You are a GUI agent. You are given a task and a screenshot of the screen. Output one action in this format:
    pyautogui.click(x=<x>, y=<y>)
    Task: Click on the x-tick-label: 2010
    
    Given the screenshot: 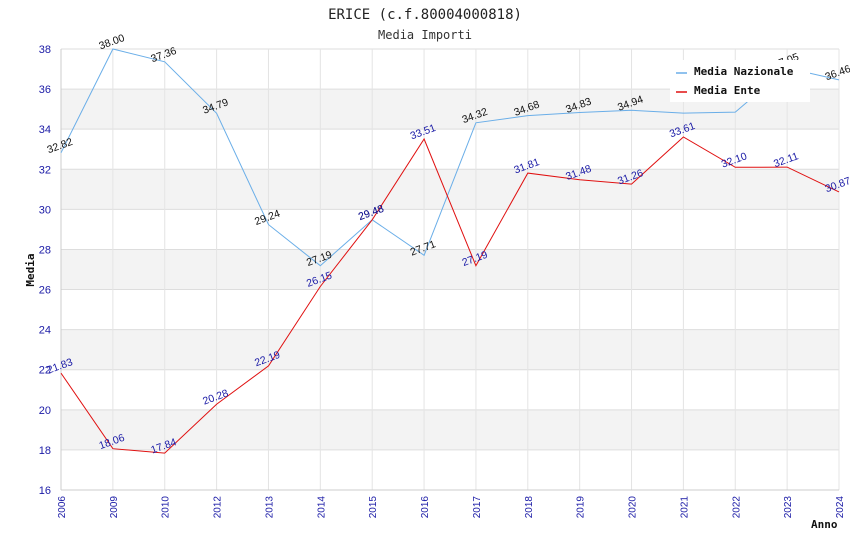 What is the action you would take?
    pyautogui.click(x=166, y=507)
    